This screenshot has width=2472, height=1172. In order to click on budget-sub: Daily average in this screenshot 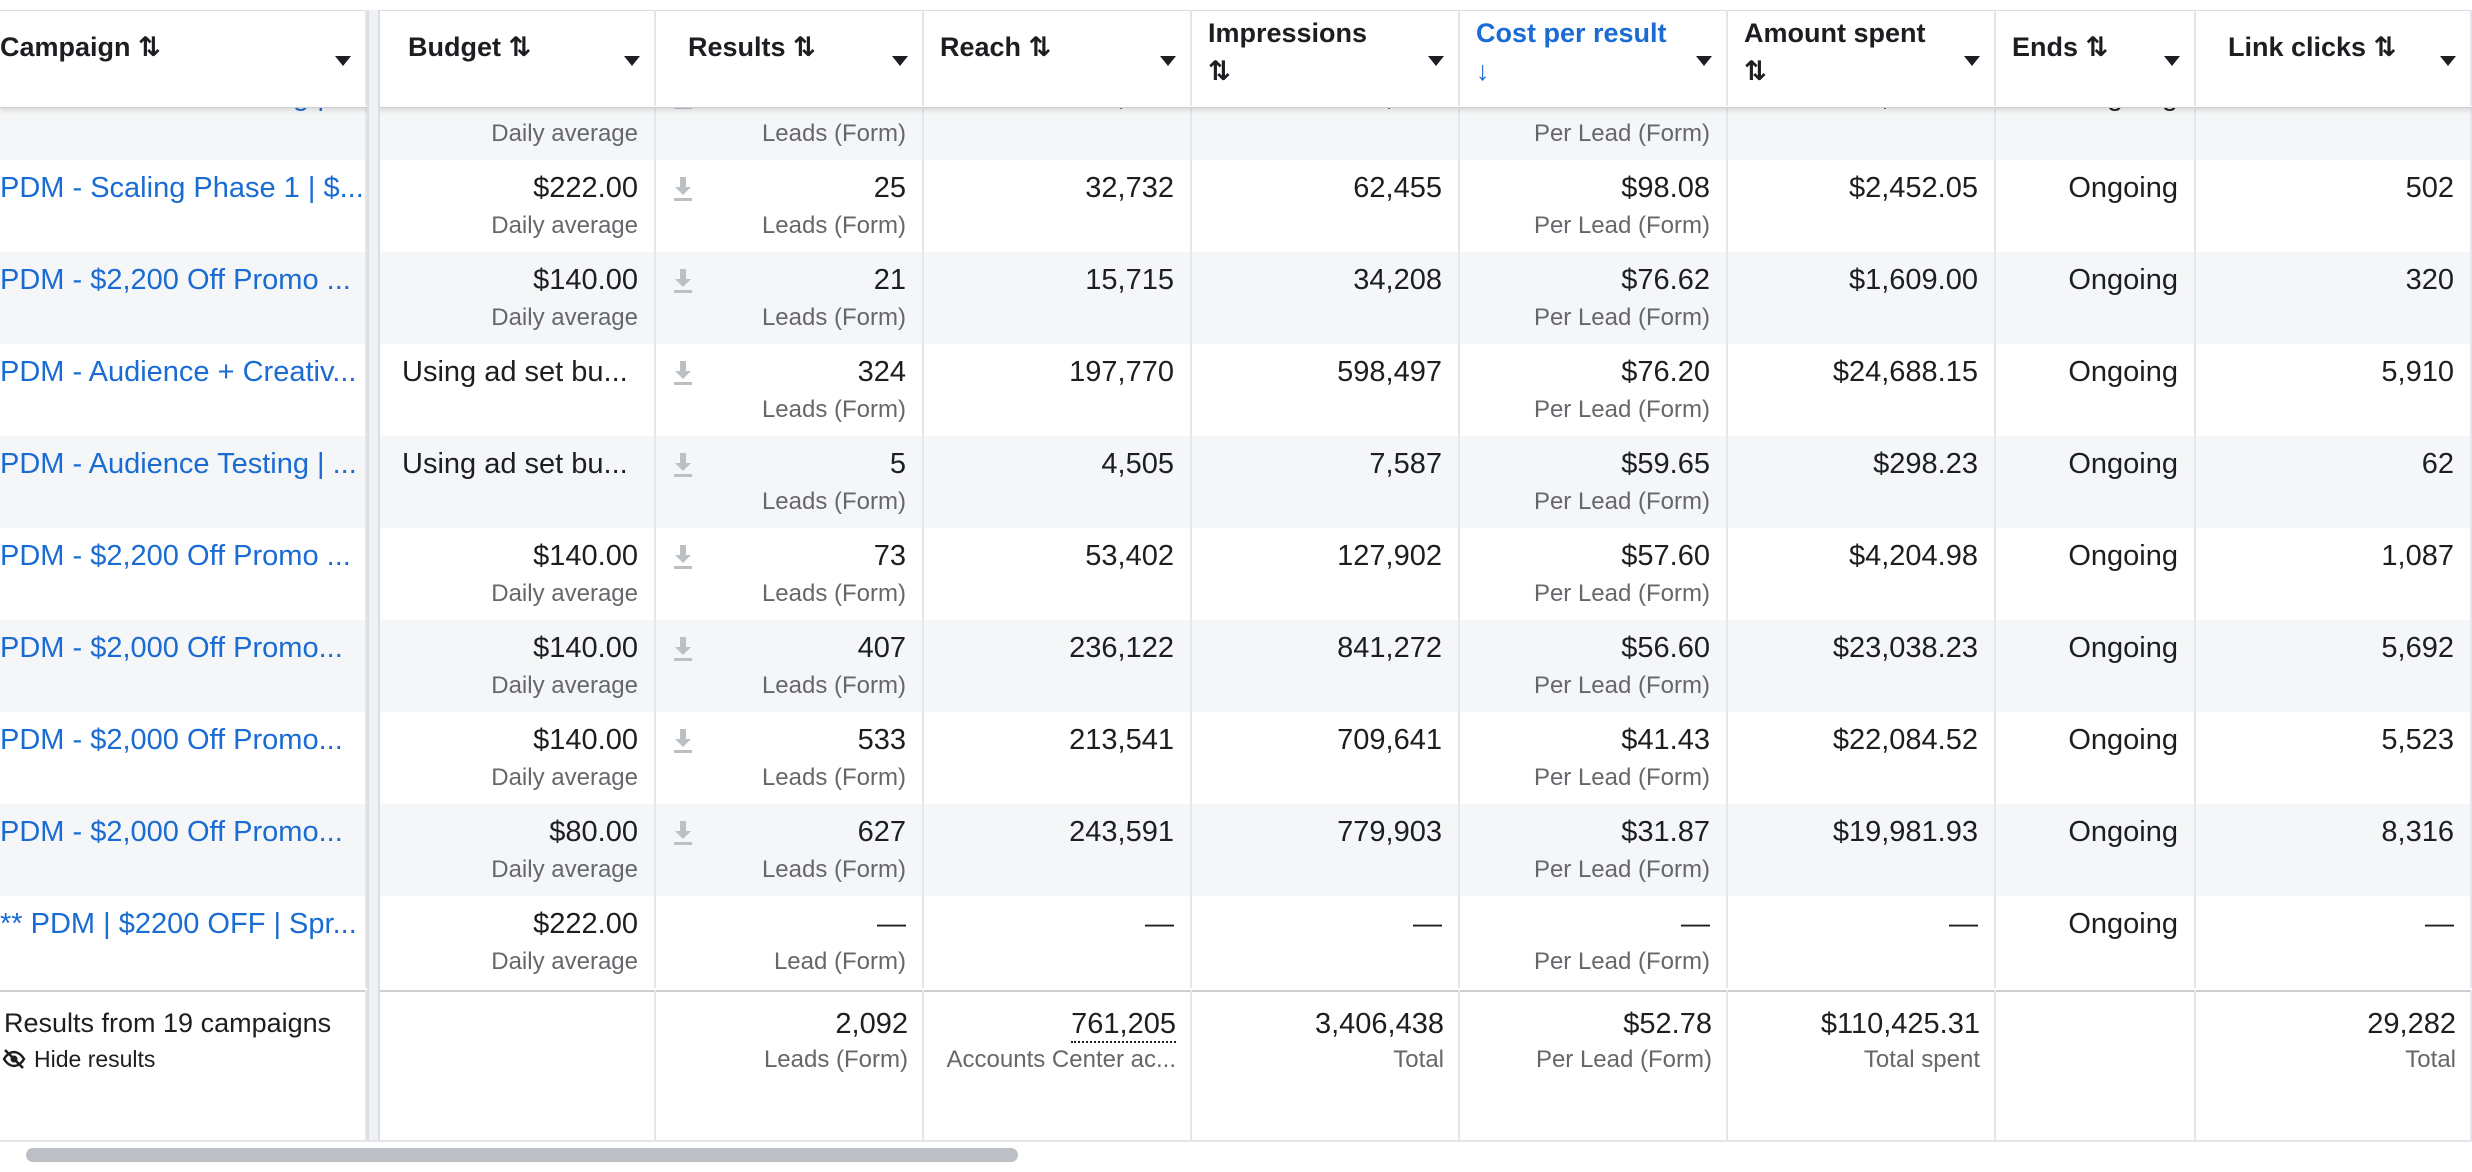, I will do `click(564, 869)`.